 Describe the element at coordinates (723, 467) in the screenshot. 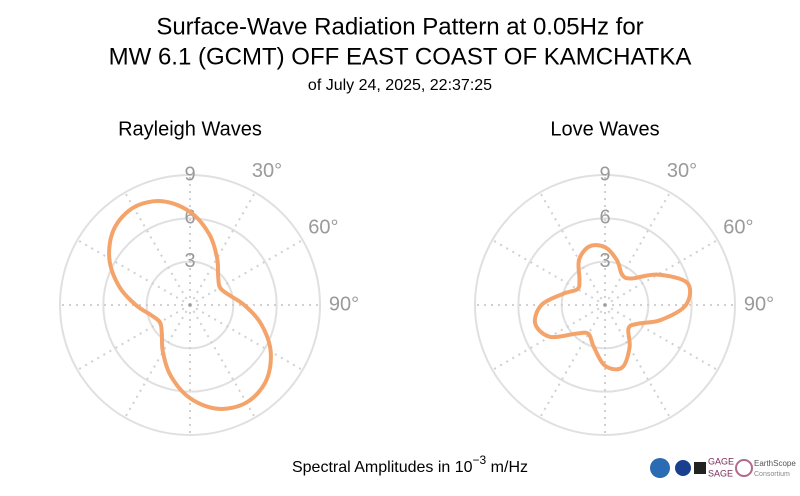

I see `logos: GAGE SAGE EarthScope Consortium` at that location.